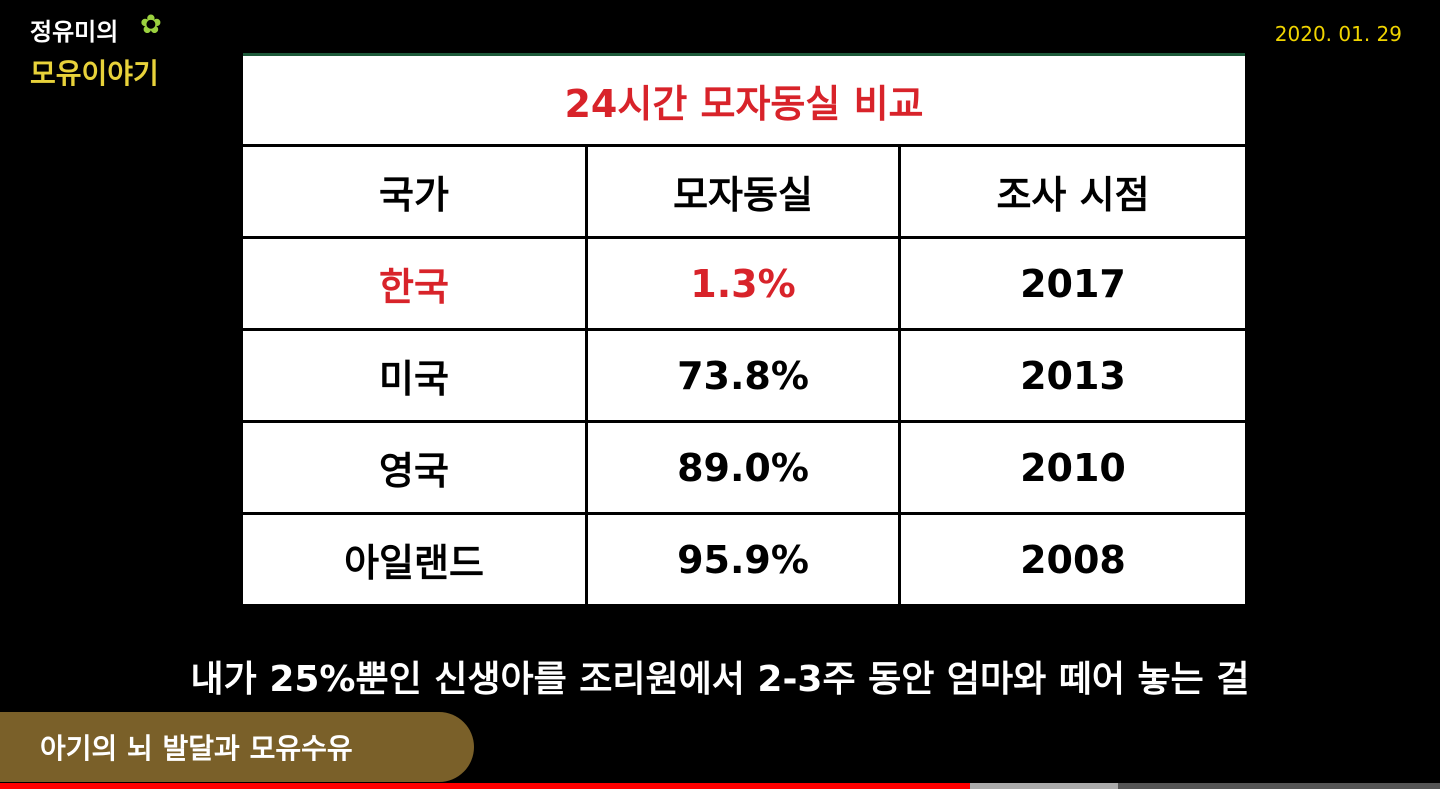 The height and width of the screenshot is (789, 1440). What do you see at coordinates (744, 101) in the screenshot?
I see `table-title: 24시간 모자동실 비교` at bounding box center [744, 101].